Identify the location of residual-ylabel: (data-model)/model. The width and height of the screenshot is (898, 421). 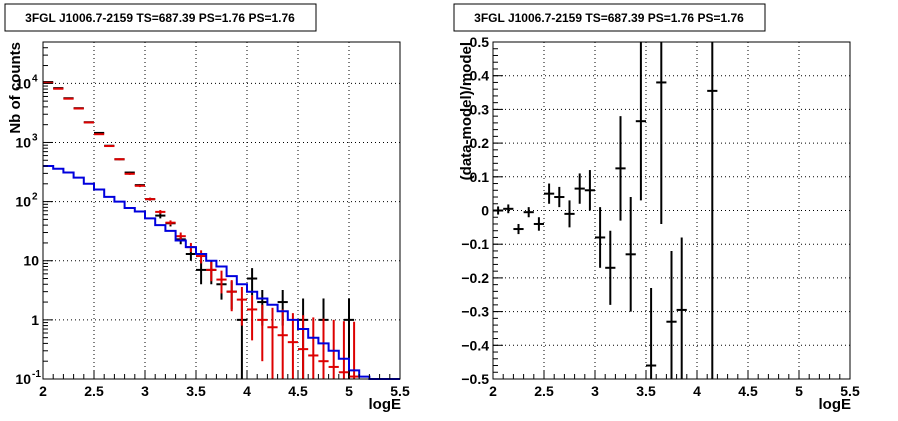
(466, 111).